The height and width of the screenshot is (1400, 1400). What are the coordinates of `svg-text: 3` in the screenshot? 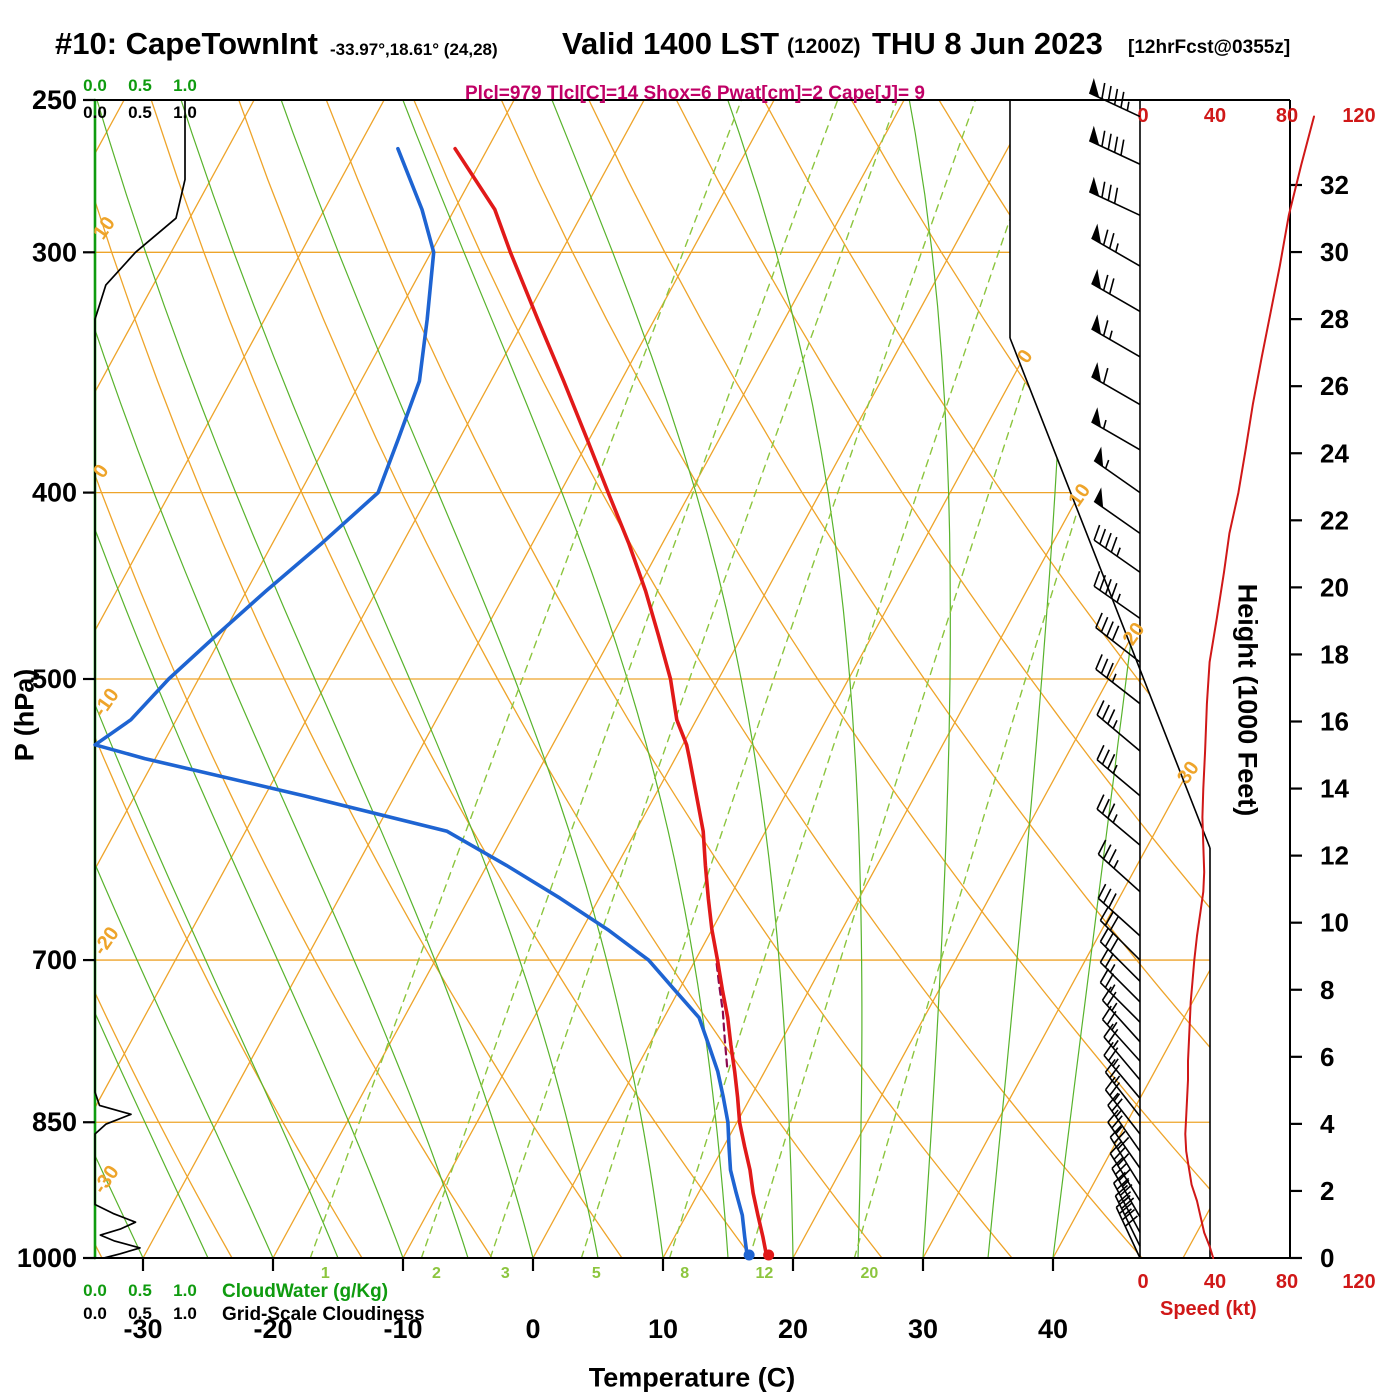 It's located at (505, 1273).